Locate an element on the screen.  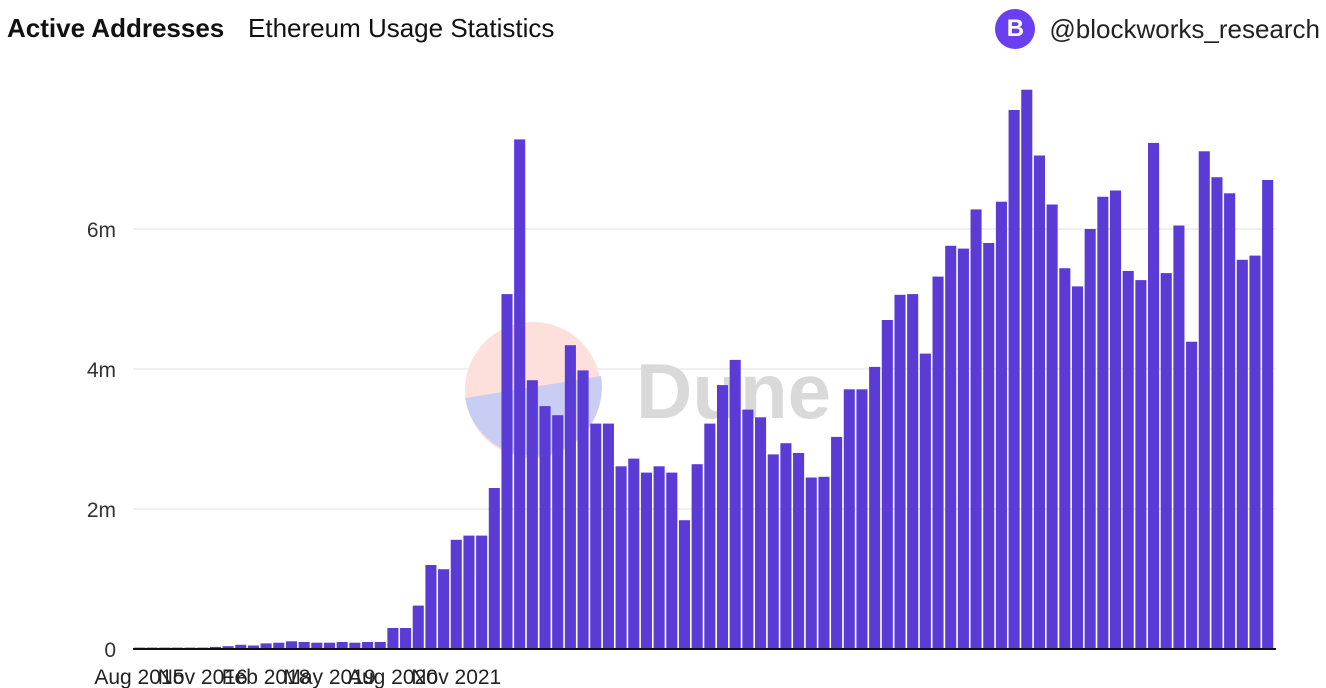
y-tick-label: 6m is located at coordinates (101, 230).